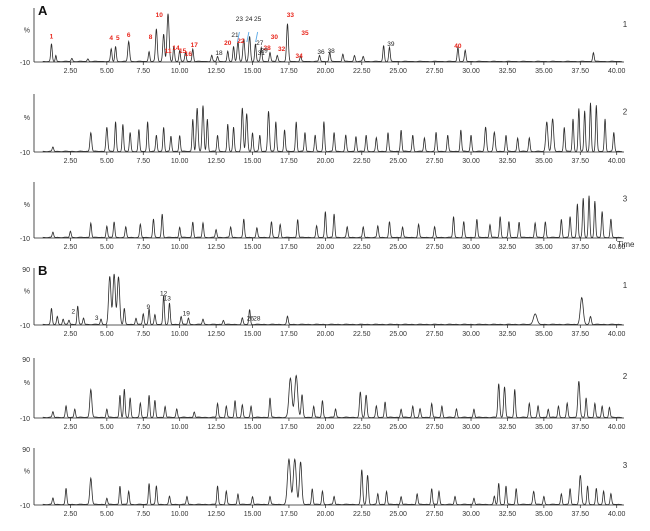 The width and height of the screenshot is (650, 531). I want to click on b-trace-3-x-tick-label: 22.50, so click(362, 514).